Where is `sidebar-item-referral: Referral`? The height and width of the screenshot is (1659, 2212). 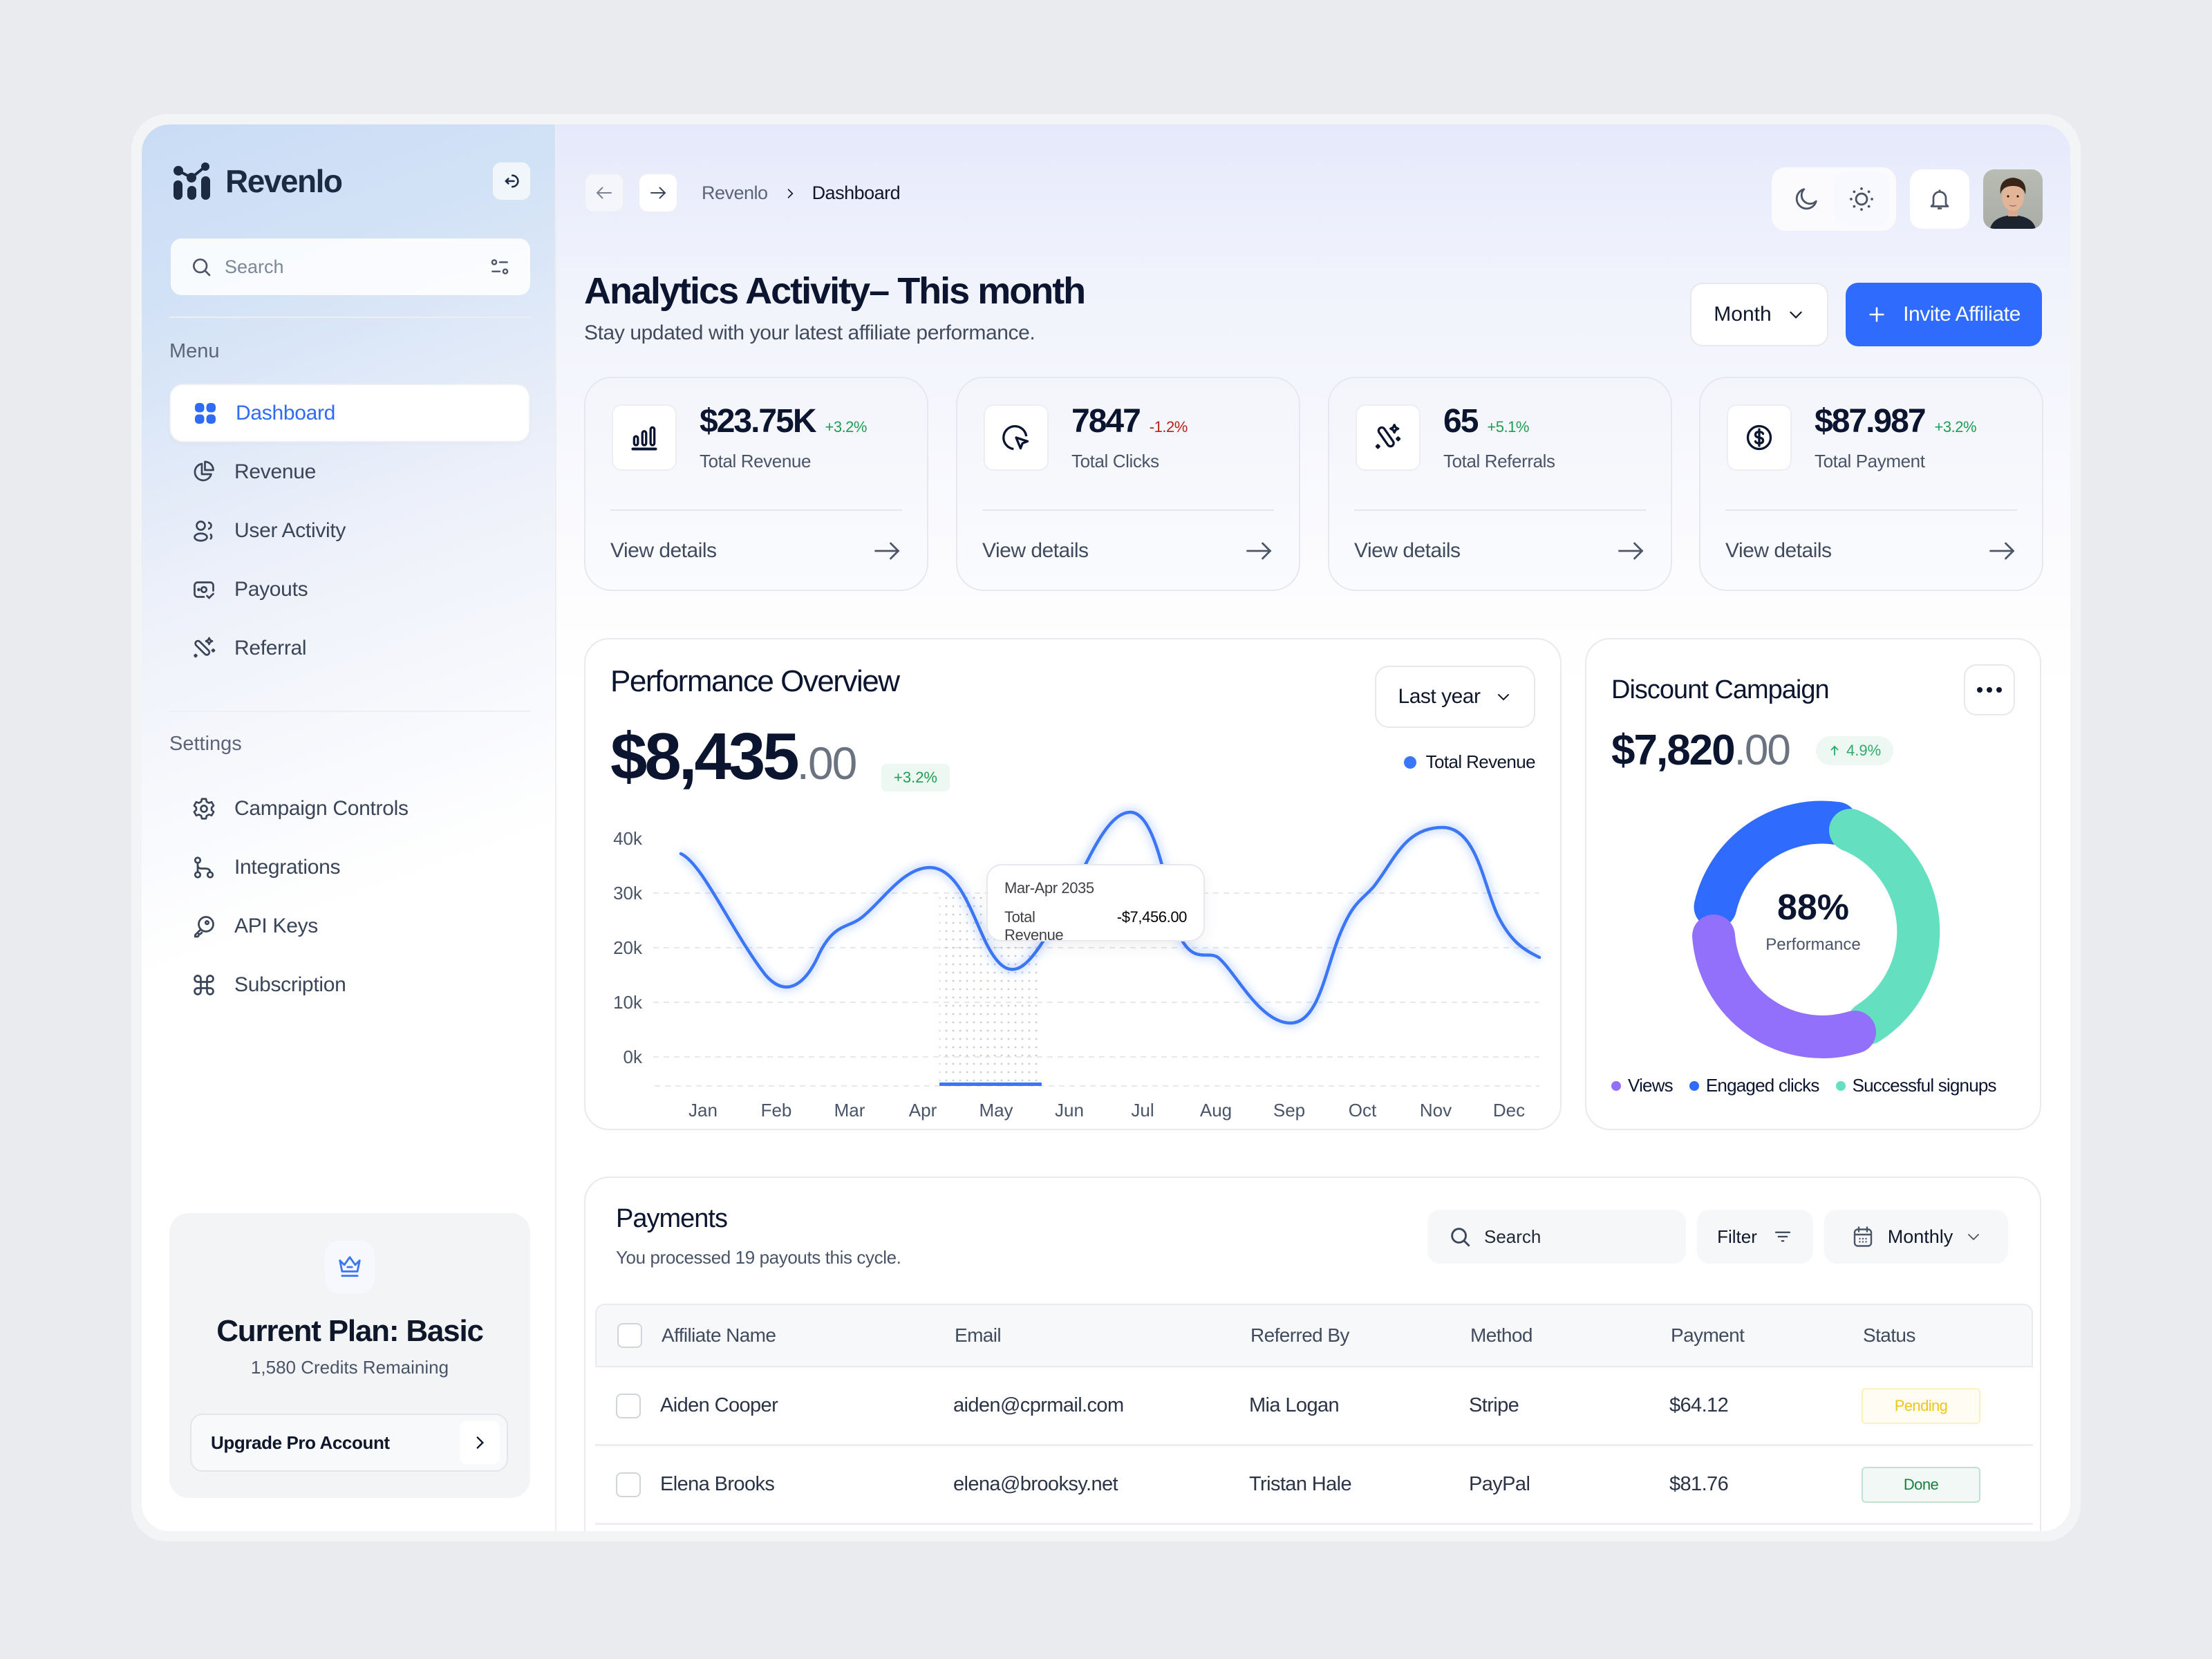
sidebar-item-referral: Referral is located at coordinates (349, 648).